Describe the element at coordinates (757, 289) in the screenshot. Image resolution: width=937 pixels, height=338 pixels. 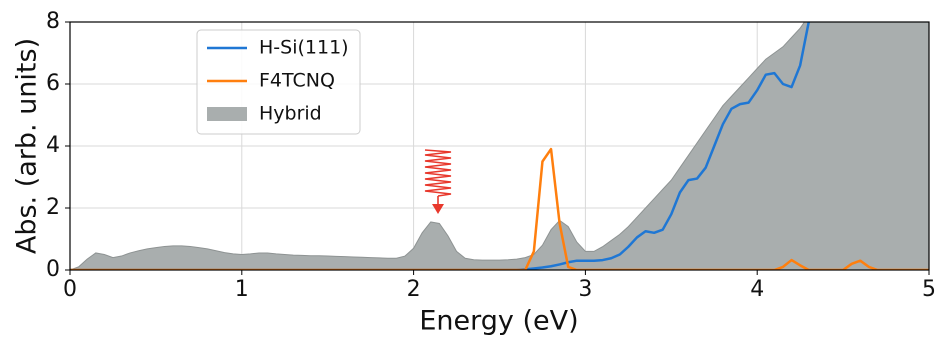
I see `x-tick-label: 4` at that location.